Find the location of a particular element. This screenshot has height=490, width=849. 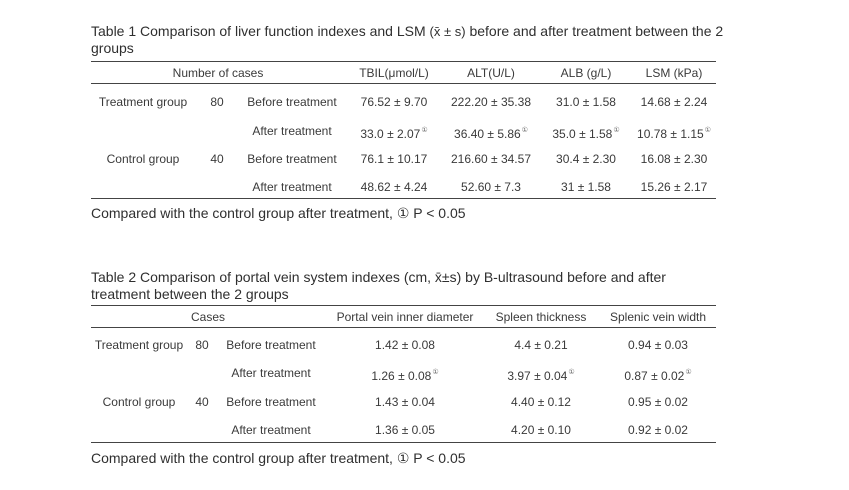

table1-alb-value: 31.0 ± 1.58 is located at coordinates (586, 102).